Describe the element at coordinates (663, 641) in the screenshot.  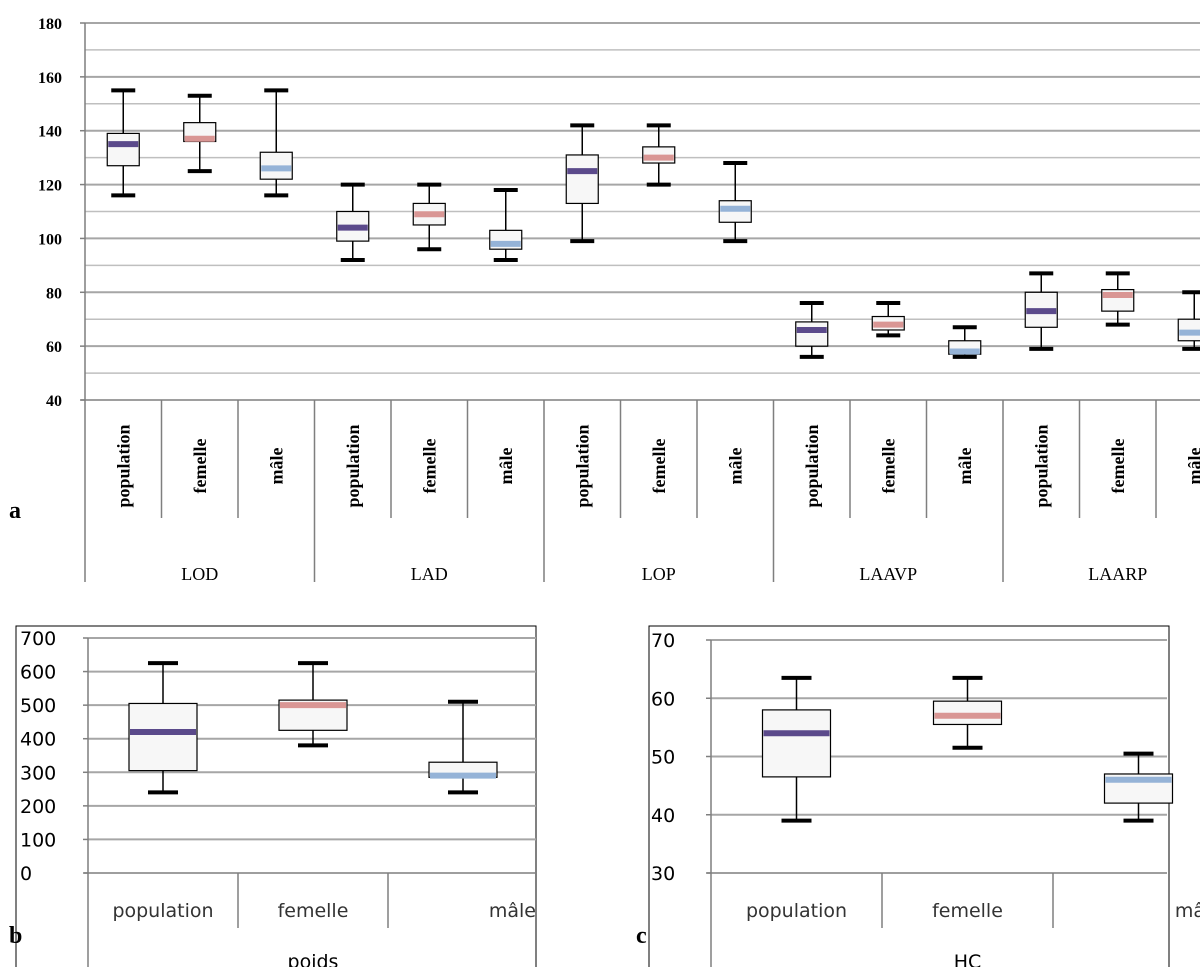
I see `y-tick-label: 70` at that location.